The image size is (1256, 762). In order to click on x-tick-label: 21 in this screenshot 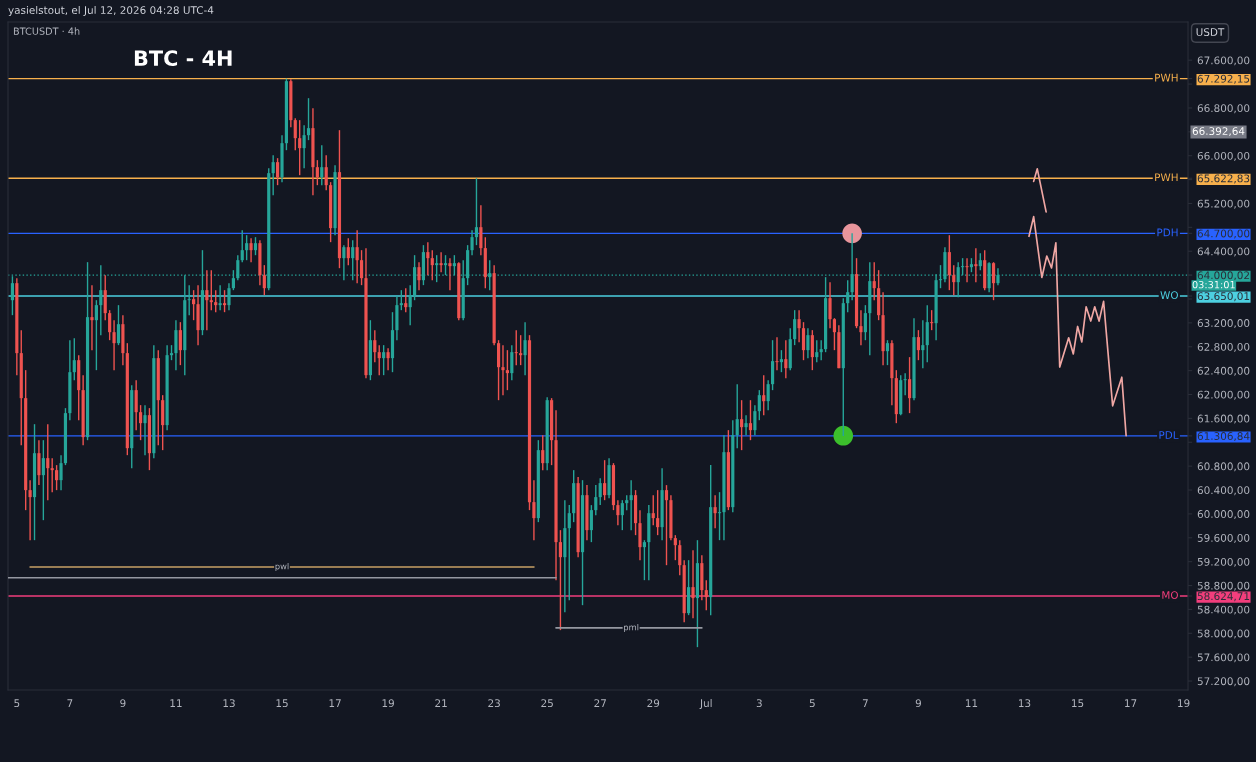, I will do `click(441, 703)`.